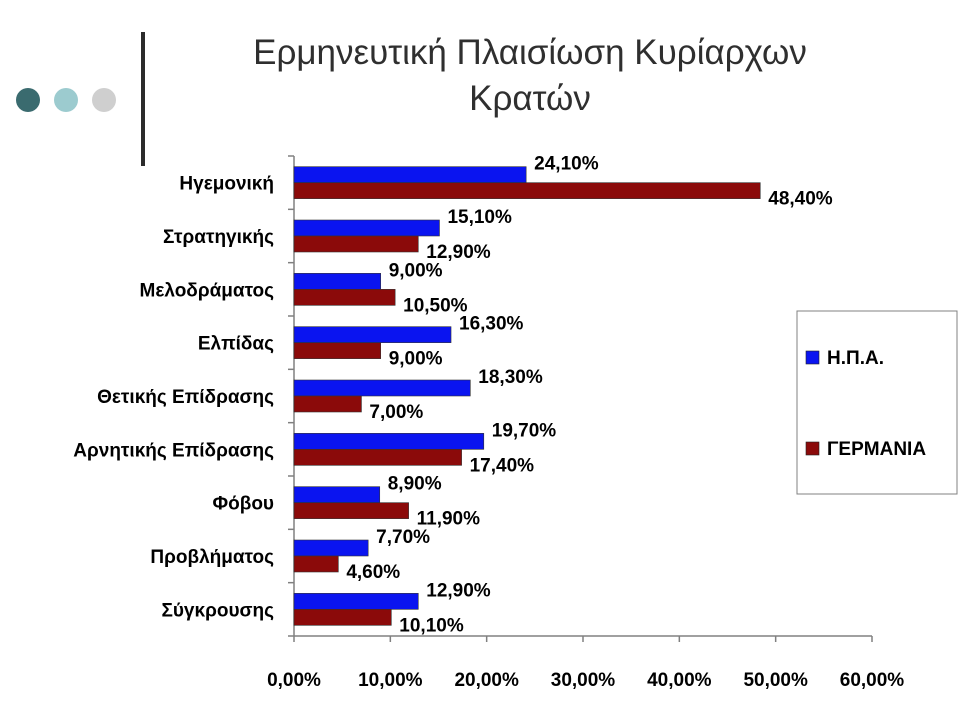 This screenshot has width=960, height=720. Describe the element at coordinates (212, 557) in the screenshot. I see `category-label: Προβλήματος` at that location.